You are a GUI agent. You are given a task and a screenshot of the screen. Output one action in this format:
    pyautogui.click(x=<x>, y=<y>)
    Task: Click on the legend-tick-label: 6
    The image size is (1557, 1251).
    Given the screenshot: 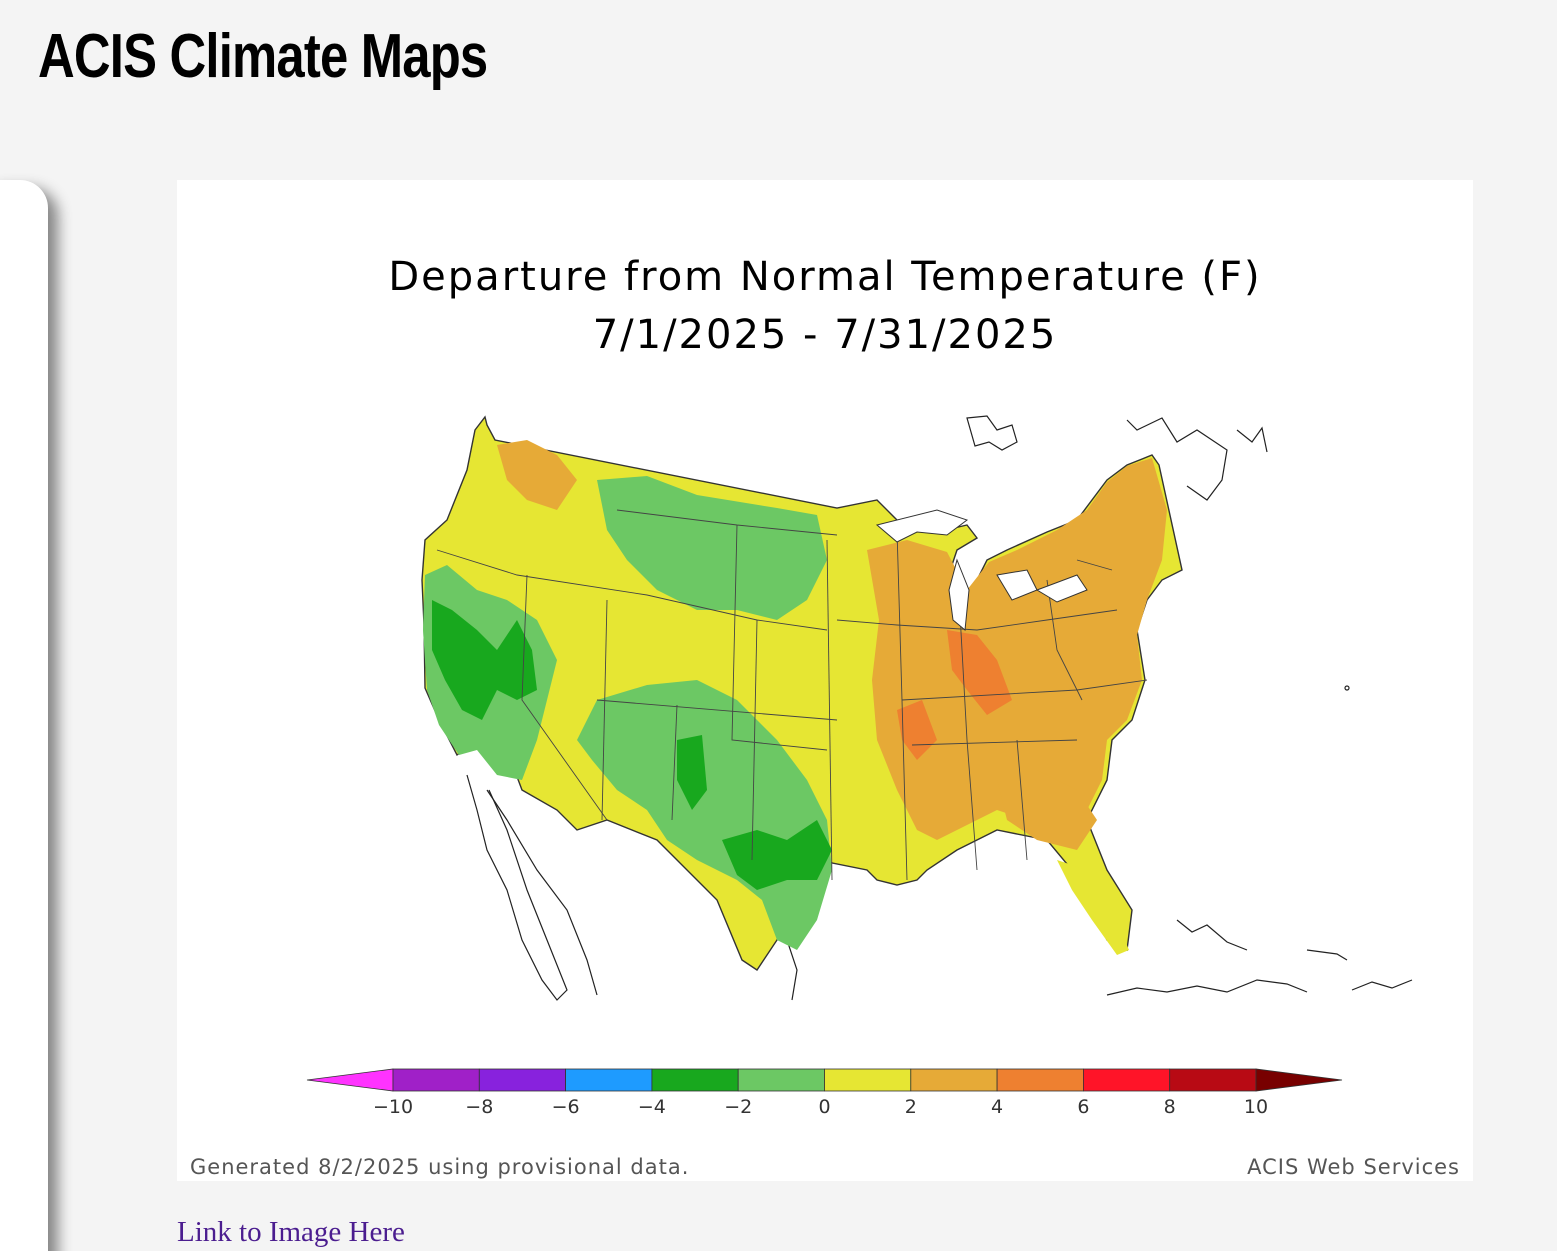 What is the action you would take?
    pyautogui.click(x=1083, y=1107)
    